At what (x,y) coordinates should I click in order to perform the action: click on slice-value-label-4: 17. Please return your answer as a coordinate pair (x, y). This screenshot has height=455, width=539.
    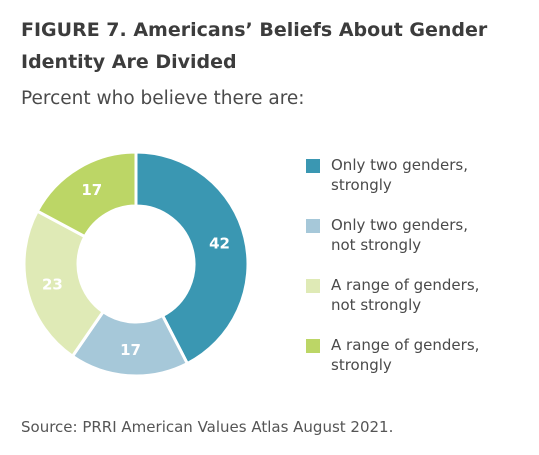
    Looking at the image, I should click on (91, 190).